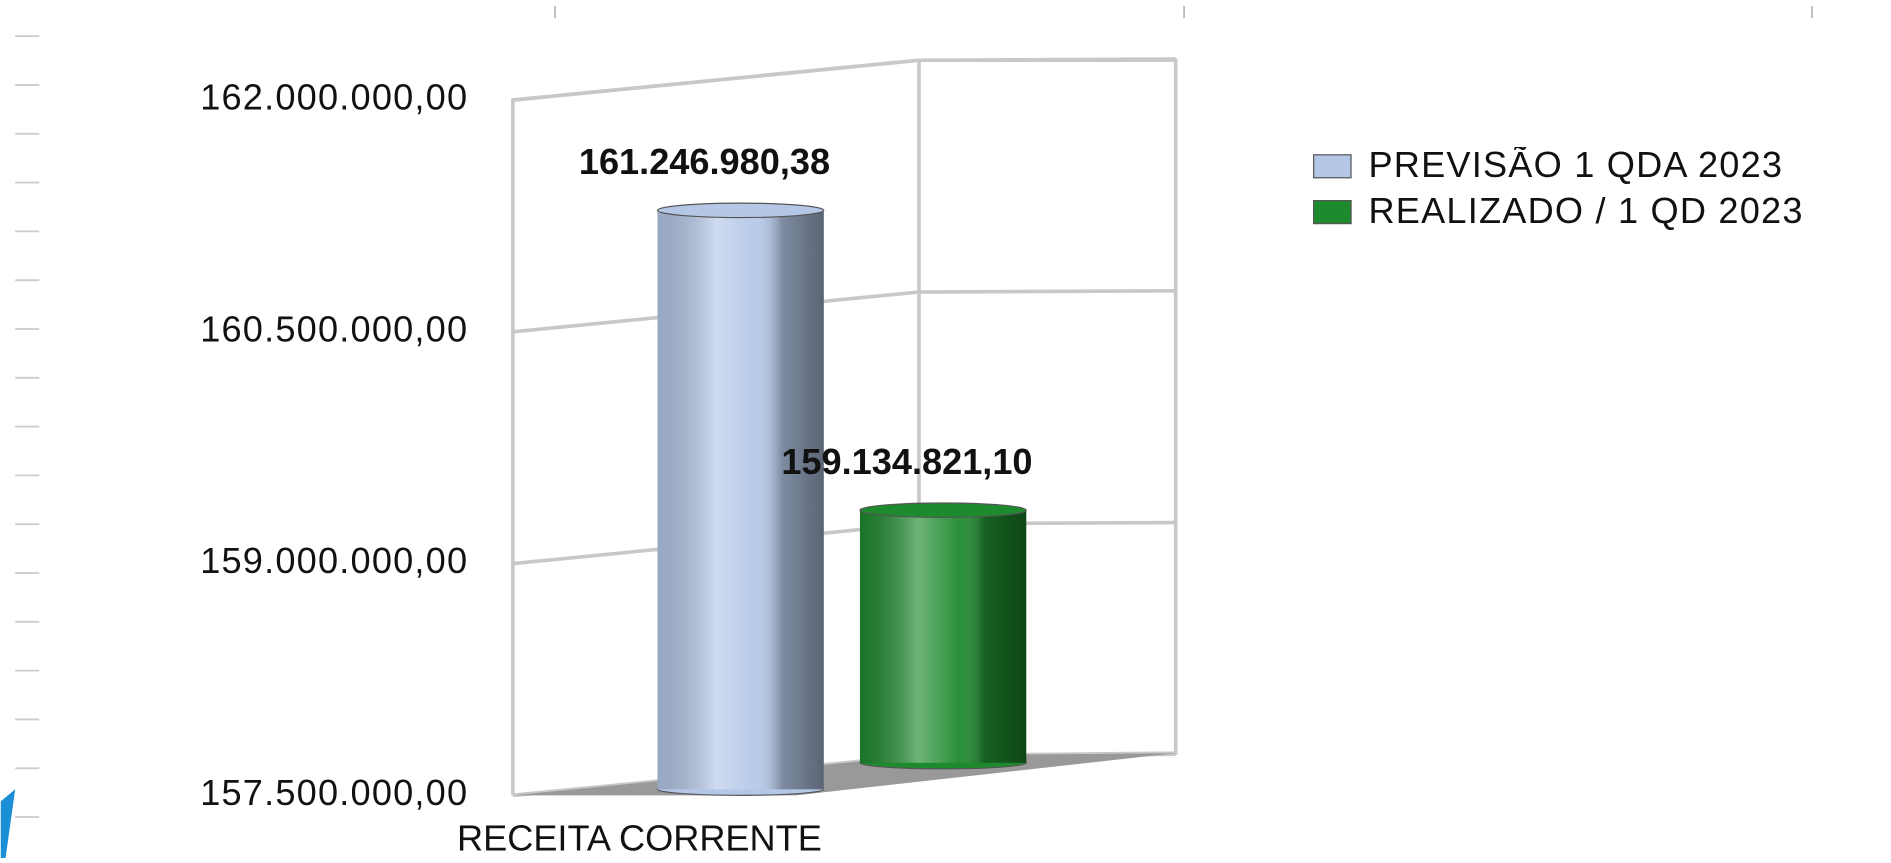  Describe the element at coordinates (334, 97) in the screenshot. I see `y-tick-label: 162.000.000,00` at that location.